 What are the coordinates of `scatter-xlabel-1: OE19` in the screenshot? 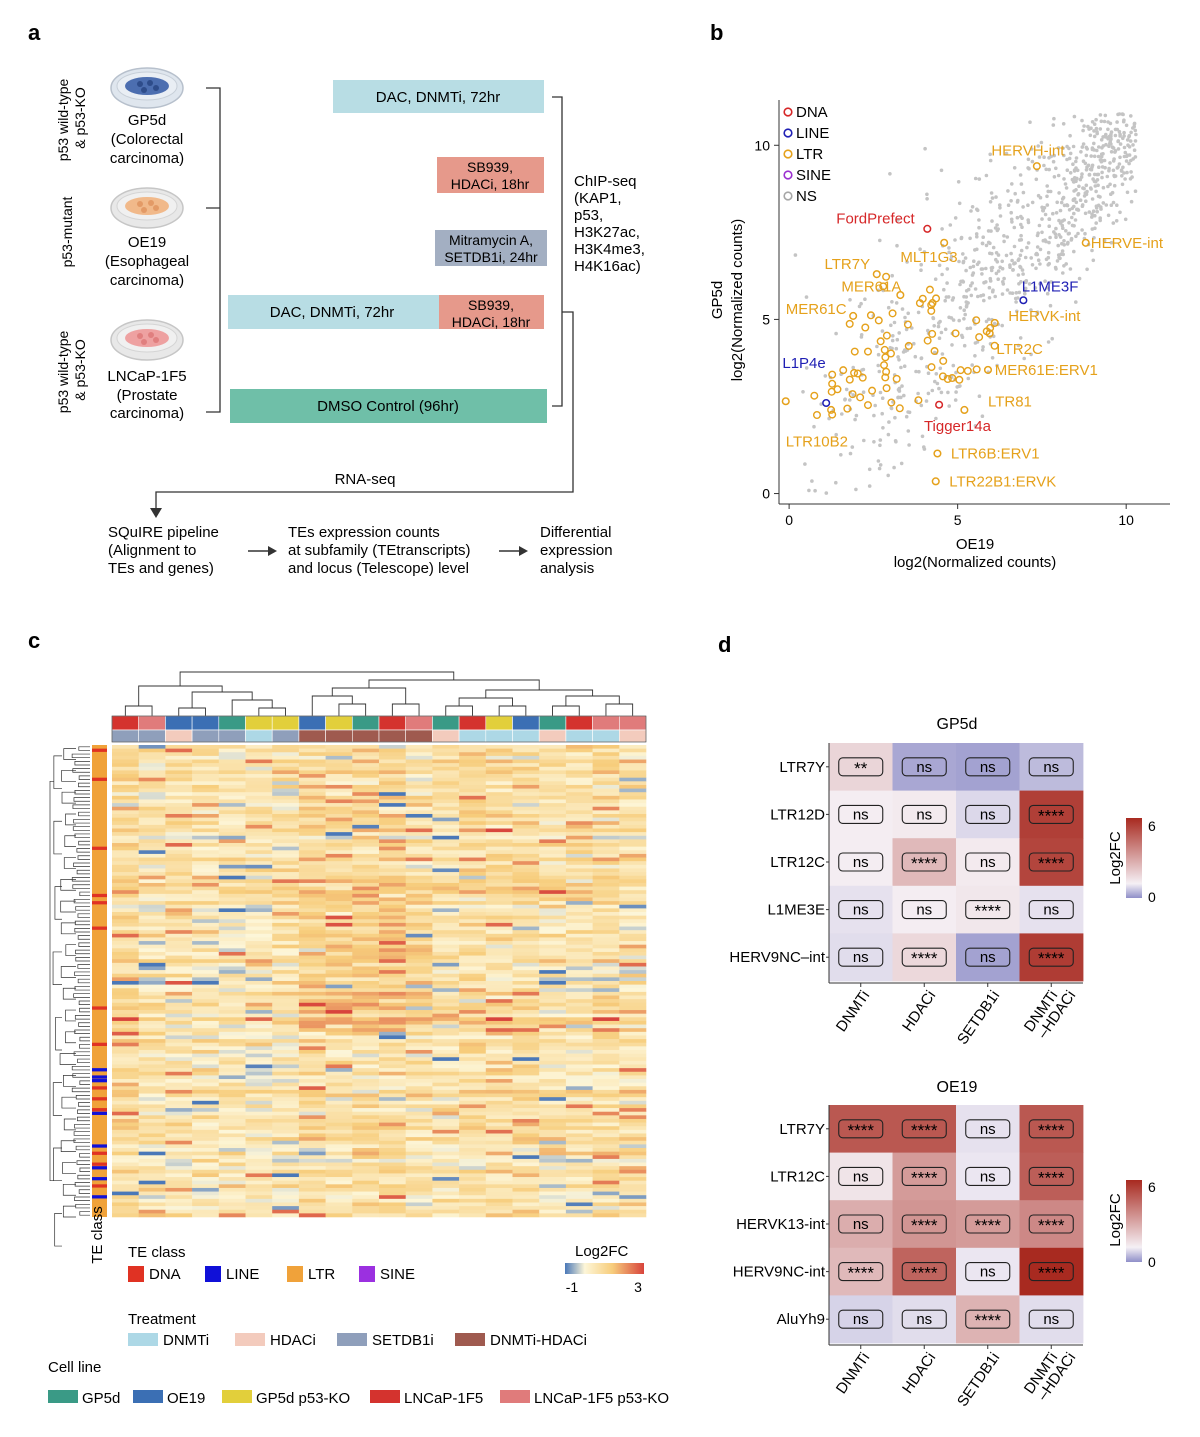 It's located at (975, 544).